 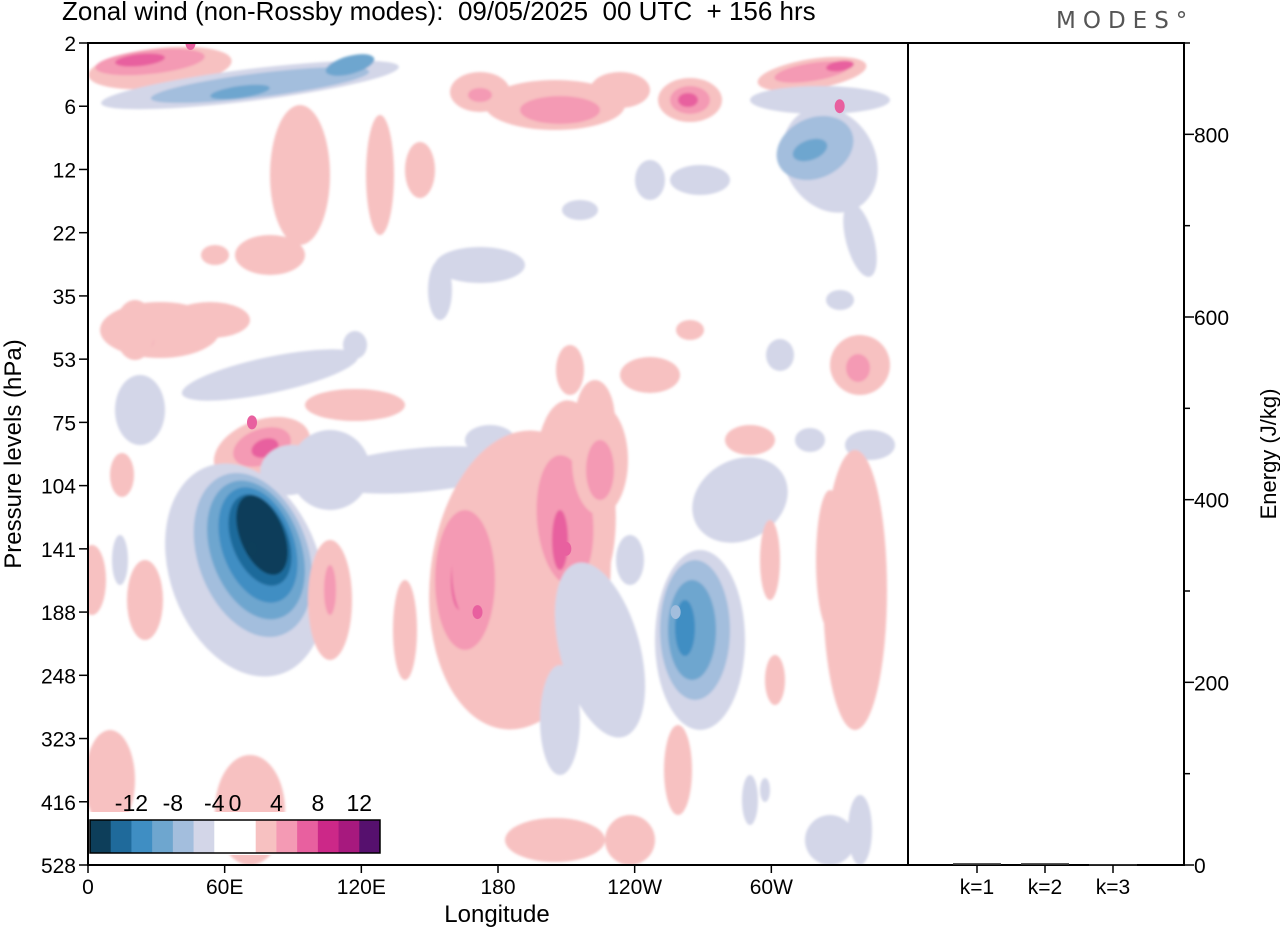 I want to click on energy-axis-label: Energy (J/kg), so click(x=1268, y=454).